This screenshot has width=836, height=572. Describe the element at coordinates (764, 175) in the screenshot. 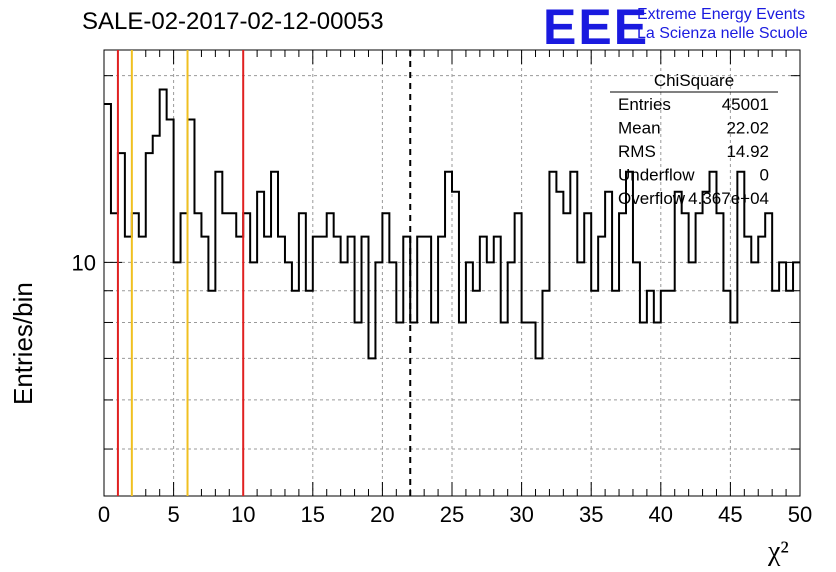

I see `stats-row-value: 0` at that location.